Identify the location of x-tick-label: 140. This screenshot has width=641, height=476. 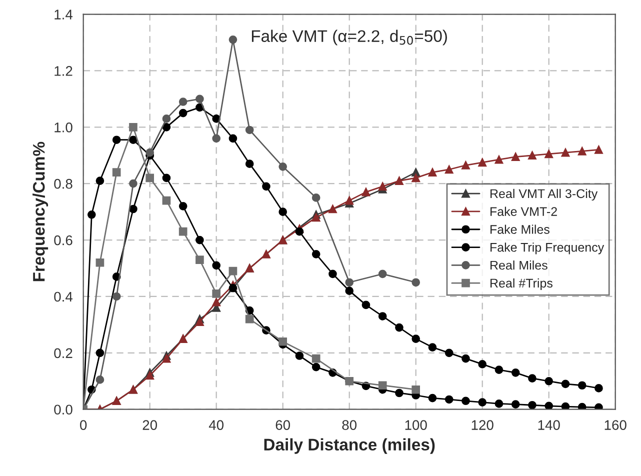
(549, 425).